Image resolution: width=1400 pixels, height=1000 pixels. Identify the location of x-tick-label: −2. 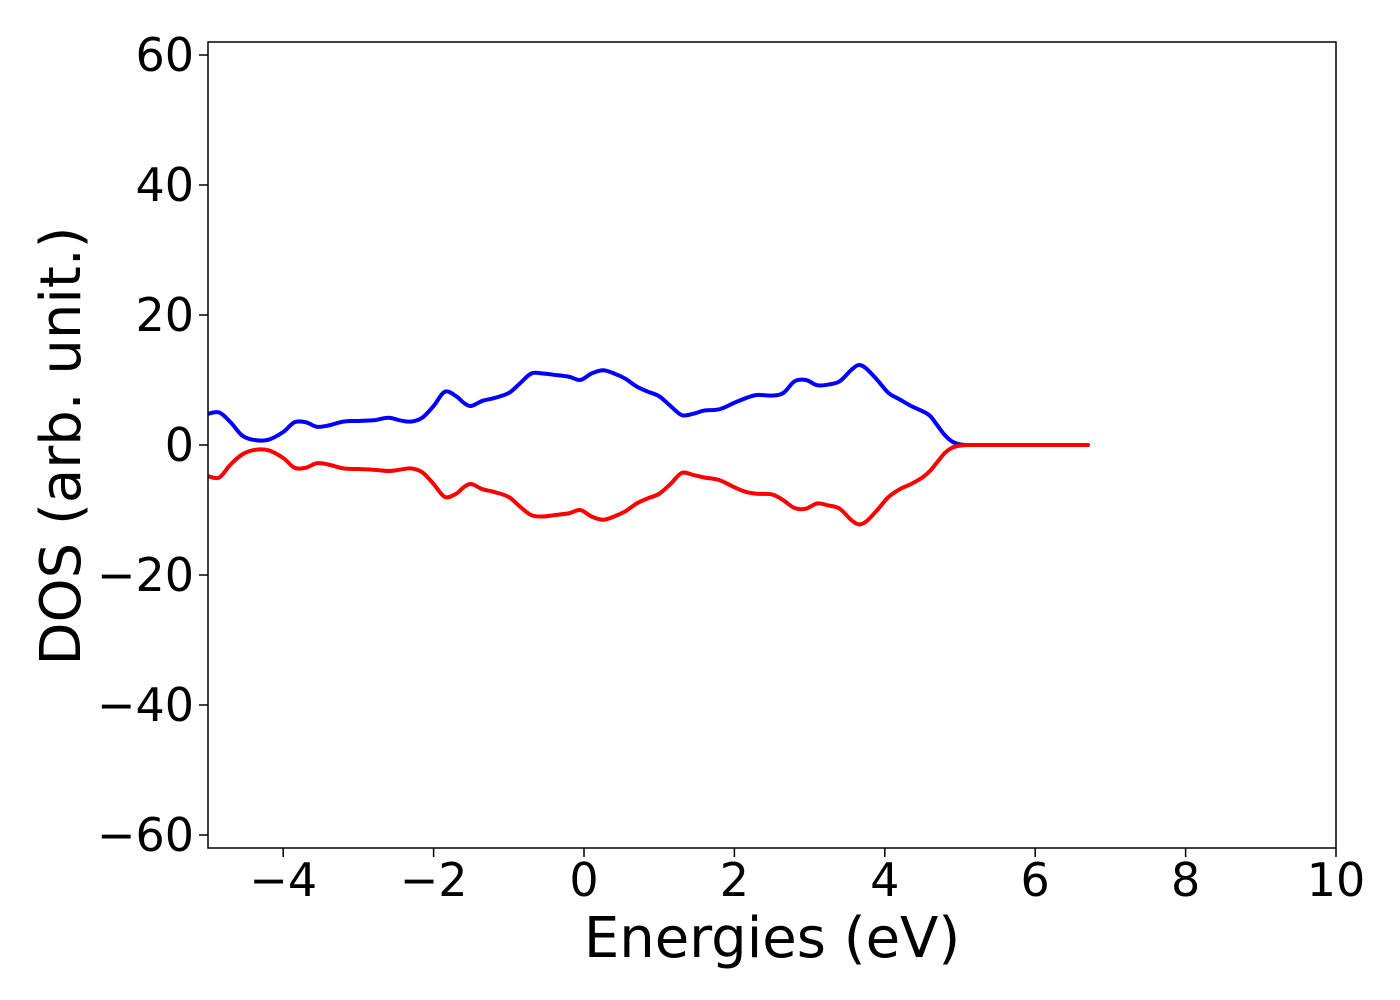
(434, 880).